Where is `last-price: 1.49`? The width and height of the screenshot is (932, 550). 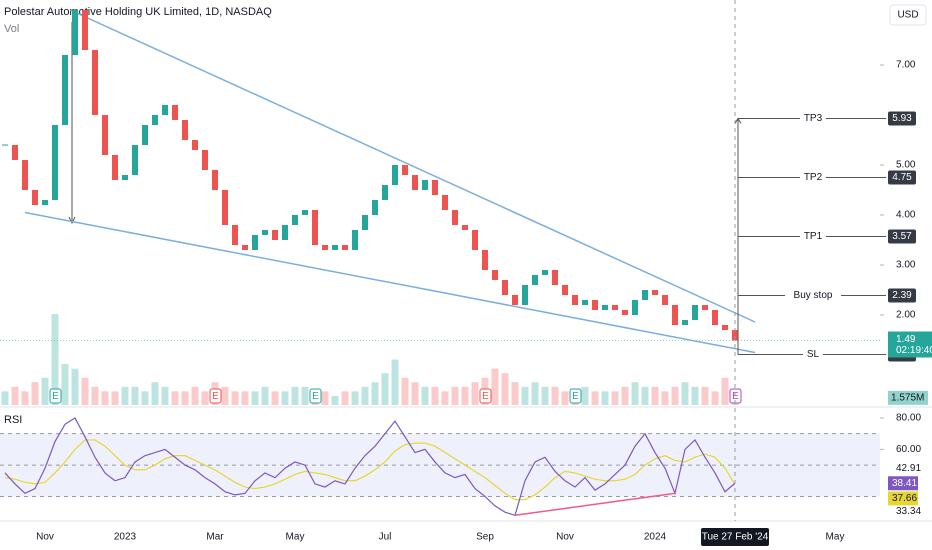 last-price: 1.49 is located at coordinates (906, 339).